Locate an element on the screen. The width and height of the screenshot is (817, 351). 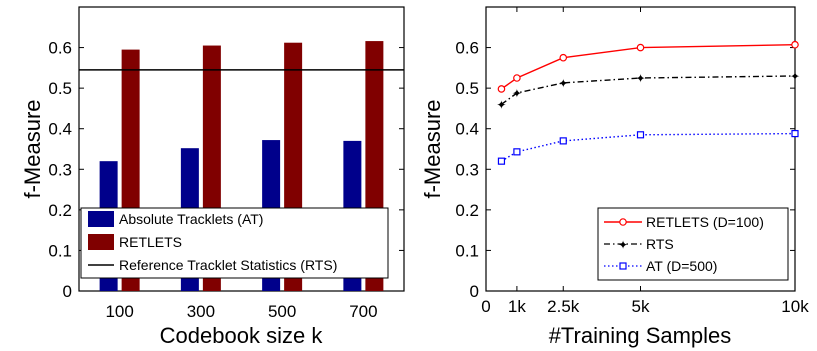
legend-swatch-at is located at coordinates (101, 219).